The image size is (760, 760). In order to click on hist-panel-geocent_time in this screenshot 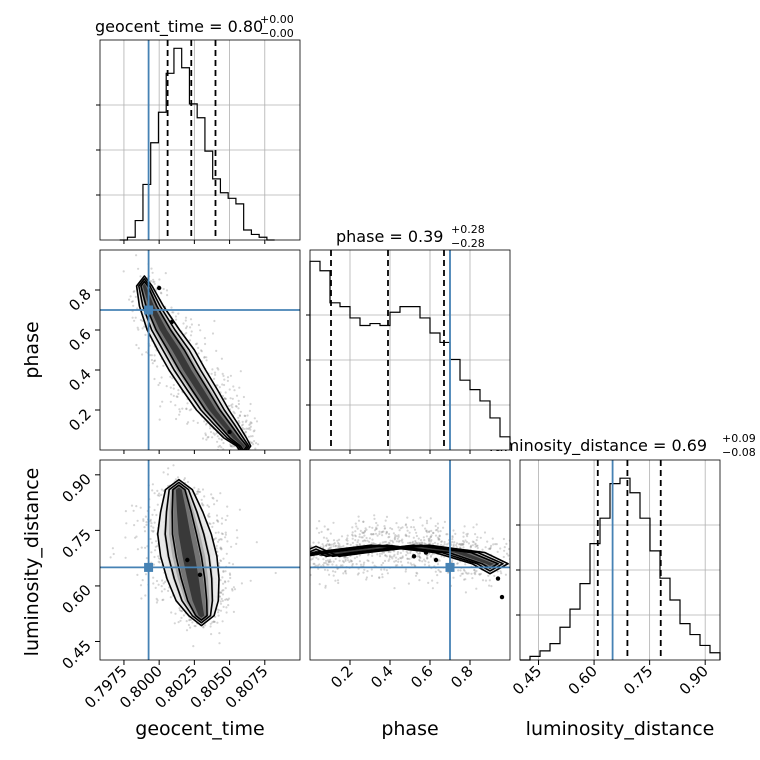, I will do `click(198, 140)`.